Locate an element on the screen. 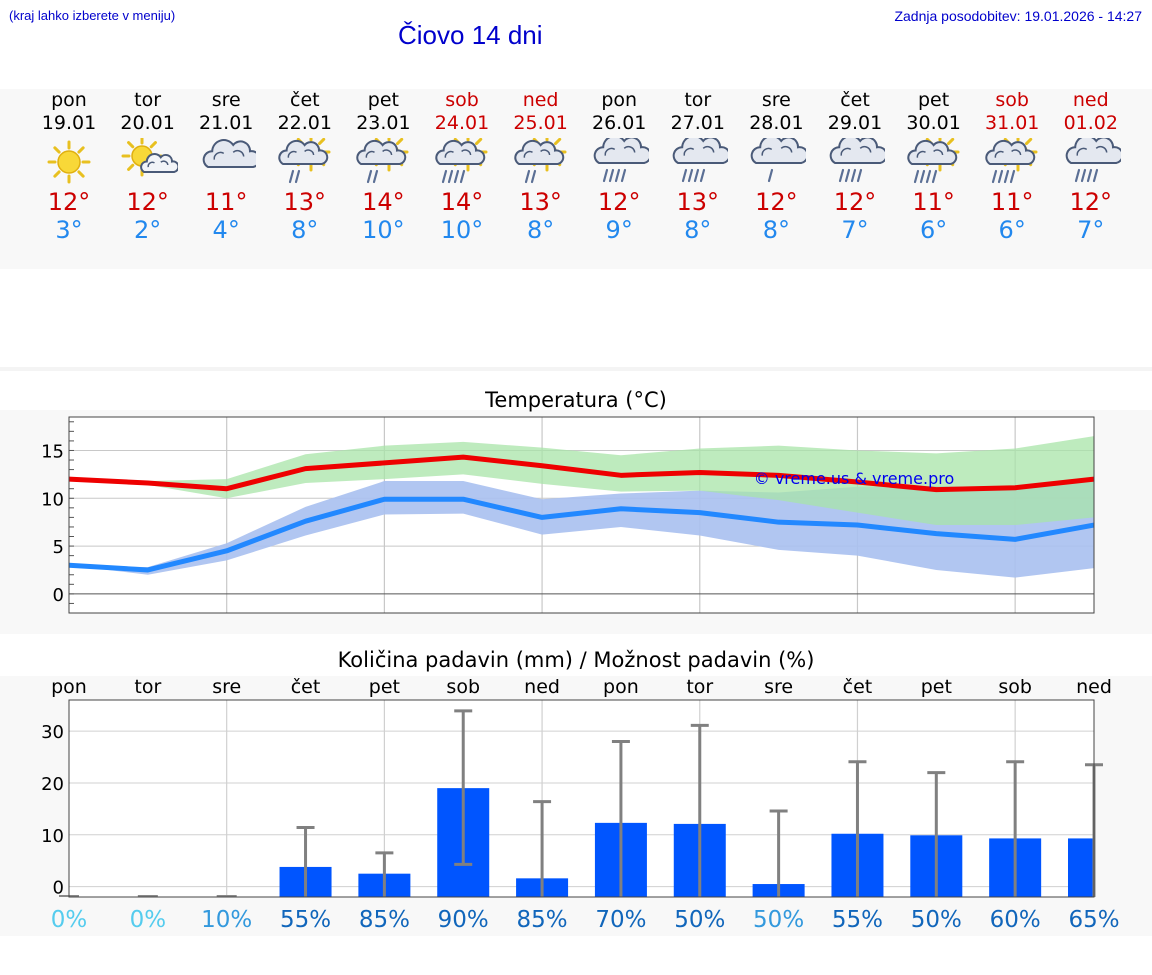 This screenshot has width=1152, height=975. max-temp-range-band is located at coordinates (581, 481).